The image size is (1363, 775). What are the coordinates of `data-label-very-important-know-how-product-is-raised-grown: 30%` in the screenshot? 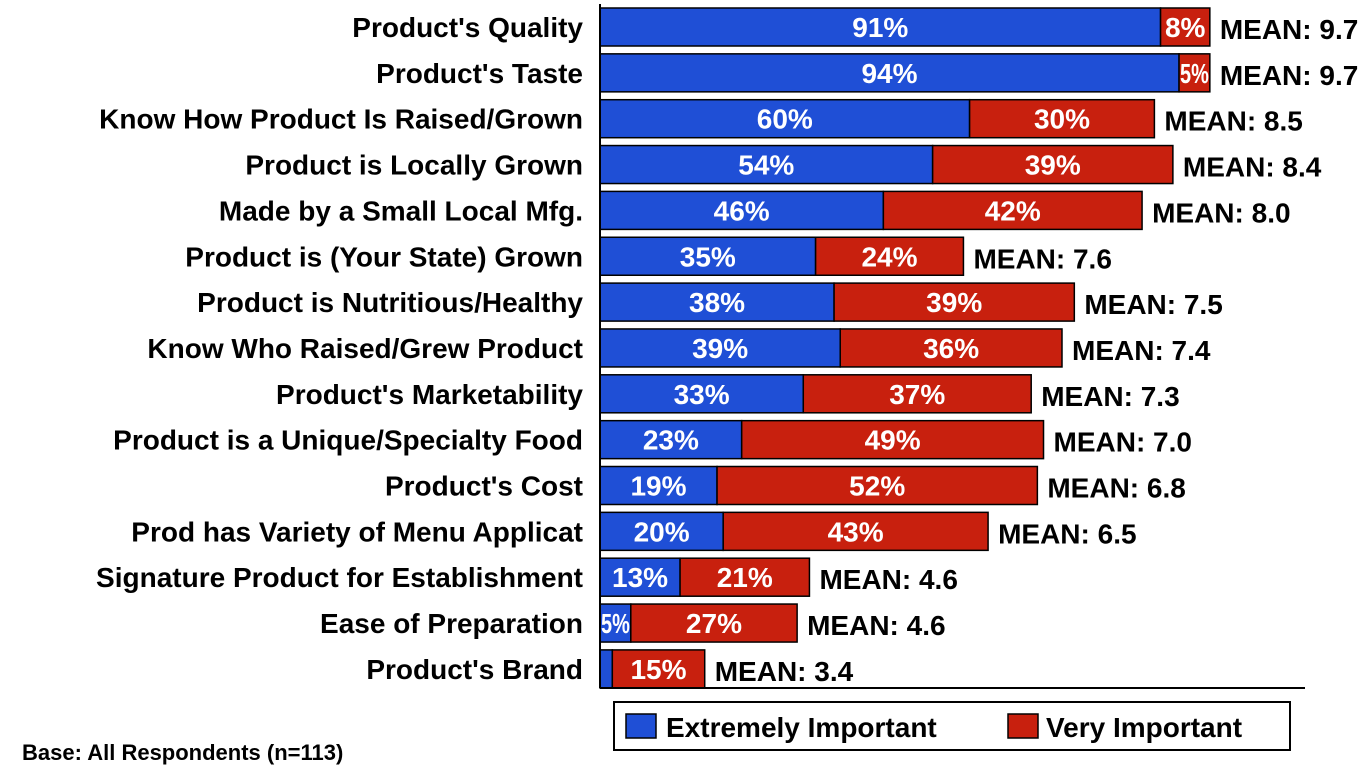 It's located at (1062, 119).